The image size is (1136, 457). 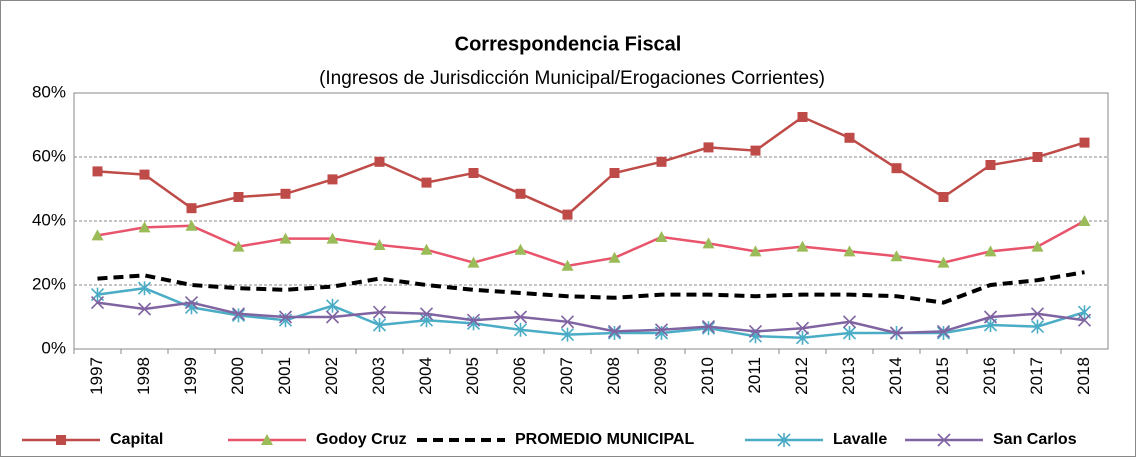 What do you see at coordinates (331, 376) in the screenshot?
I see `x-tick-label: 2002` at bounding box center [331, 376].